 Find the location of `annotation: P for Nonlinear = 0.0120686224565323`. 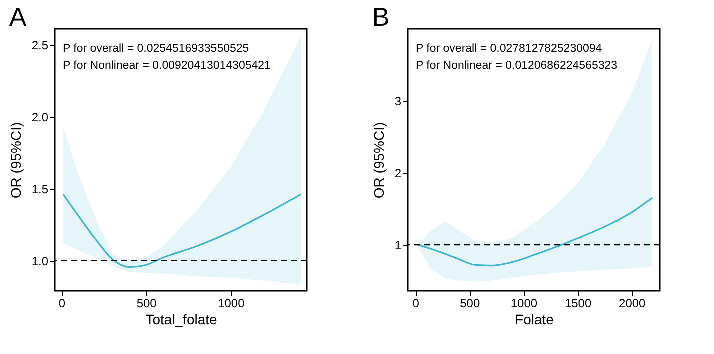

annotation: P for Nonlinear = 0.0120686224565323 is located at coordinates (517, 66).